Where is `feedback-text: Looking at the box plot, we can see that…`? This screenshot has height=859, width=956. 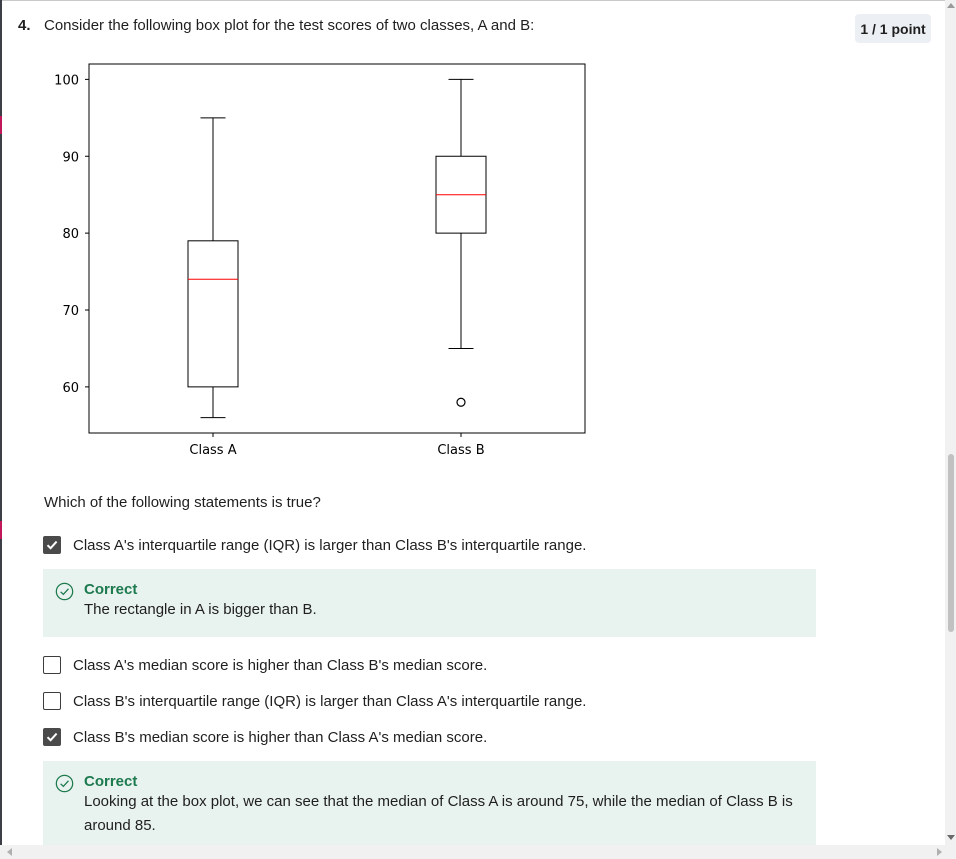
feedback-text: Looking at the box plot, we can see that… is located at coordinates (438, 813).